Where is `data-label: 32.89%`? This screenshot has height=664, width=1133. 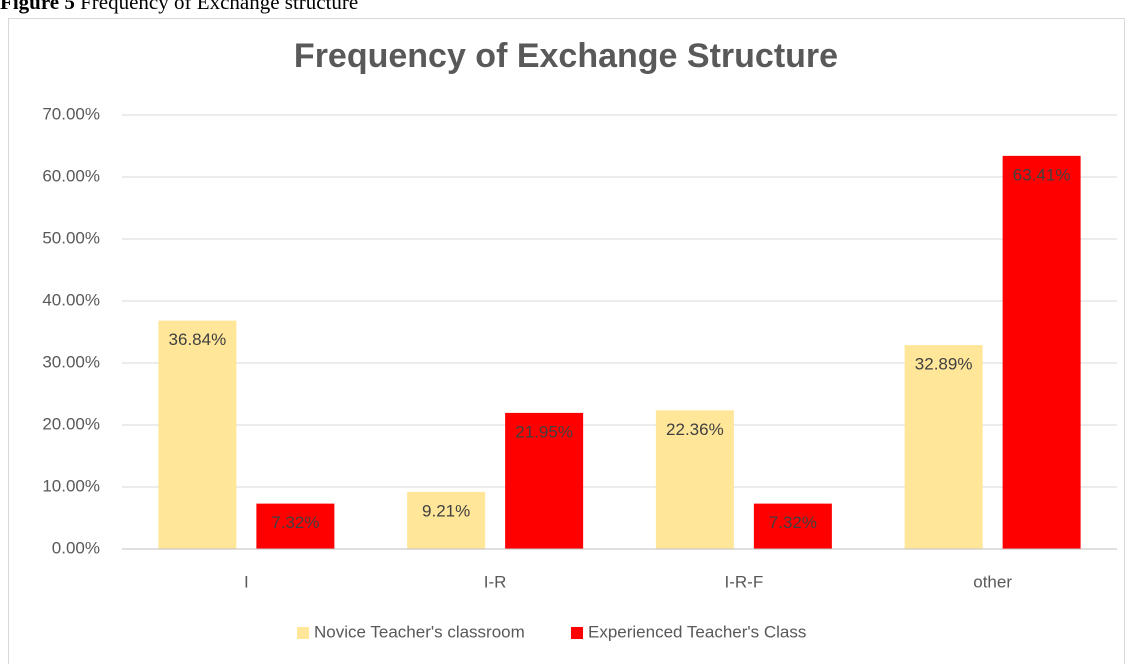
data-label: 32.89% is located at coordinates (944, 364).